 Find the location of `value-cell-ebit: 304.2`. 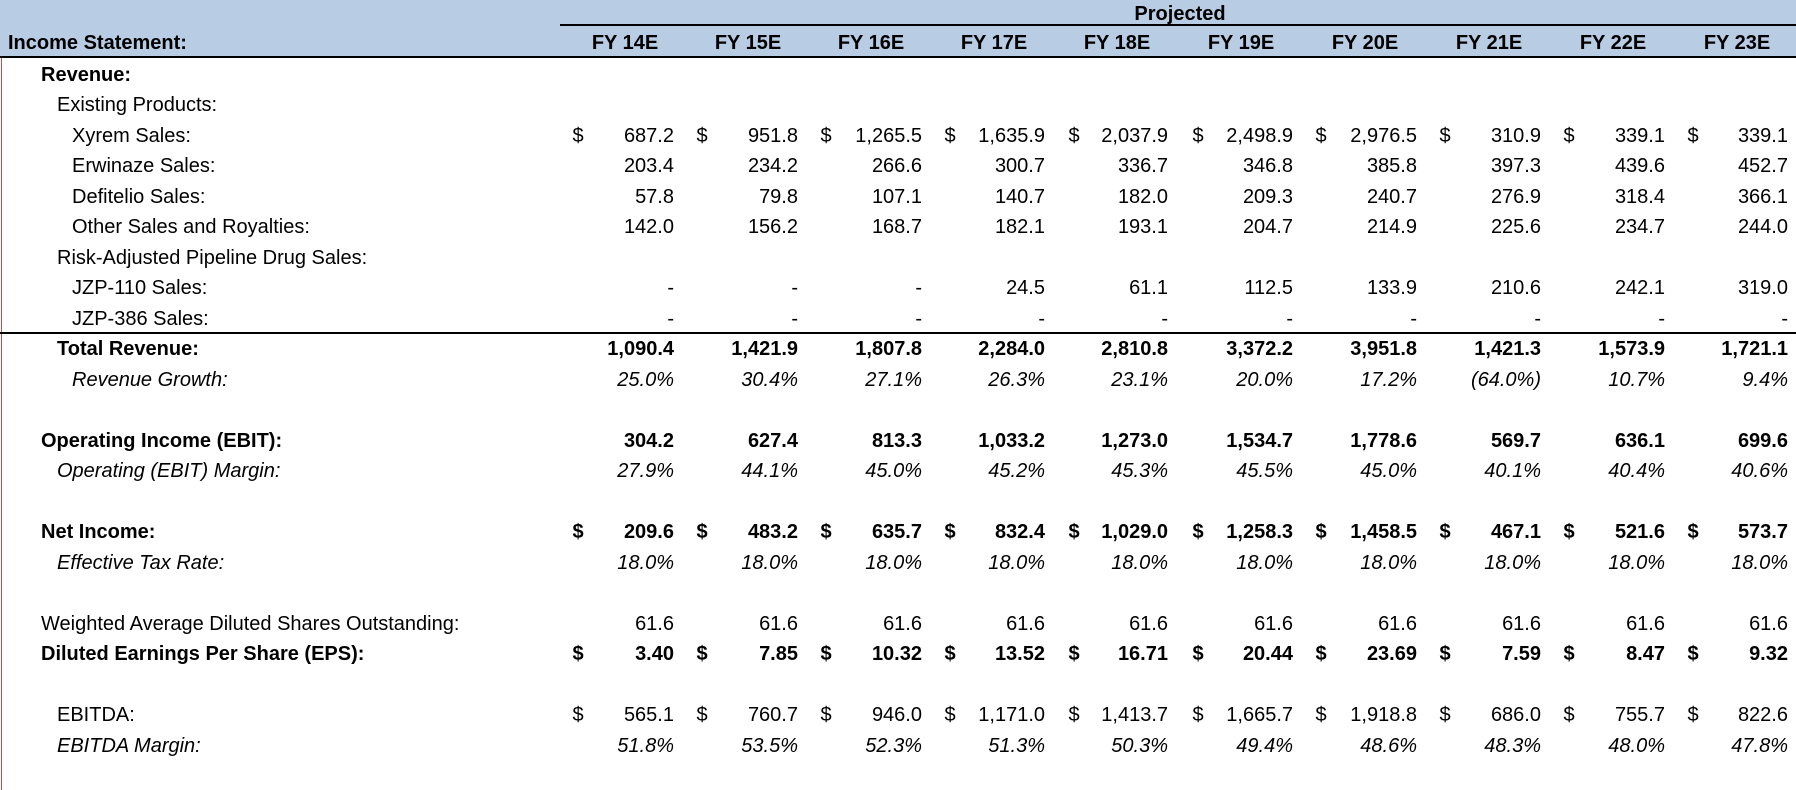

value-cell-ebit: 304.2 is located at coordinates (648, 441).